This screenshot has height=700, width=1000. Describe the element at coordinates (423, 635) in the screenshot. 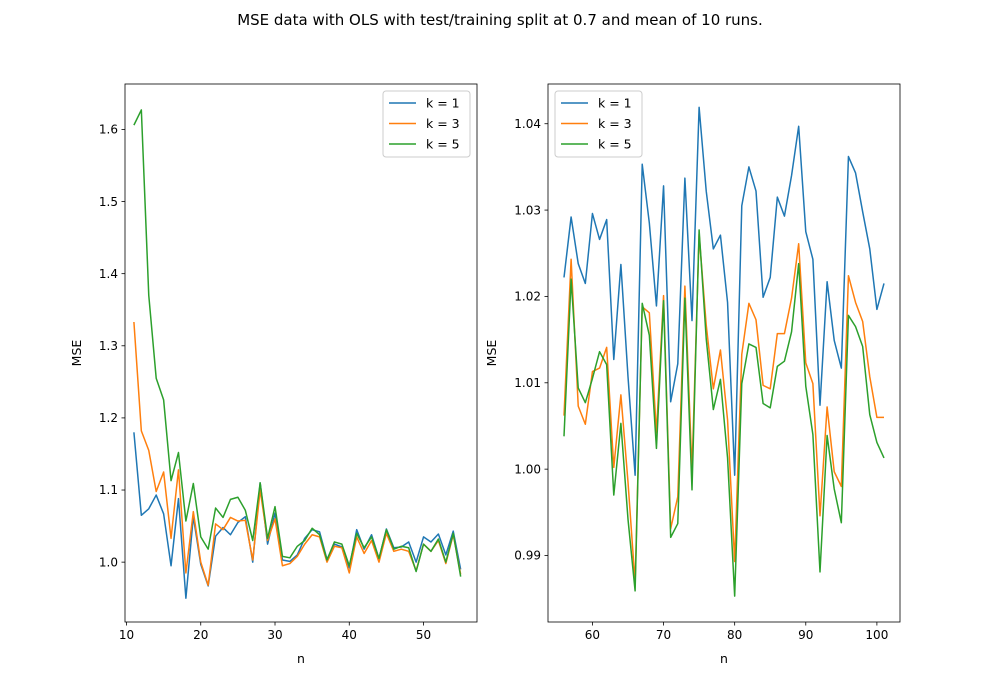

I see `x-tick-label: 50` at that location.